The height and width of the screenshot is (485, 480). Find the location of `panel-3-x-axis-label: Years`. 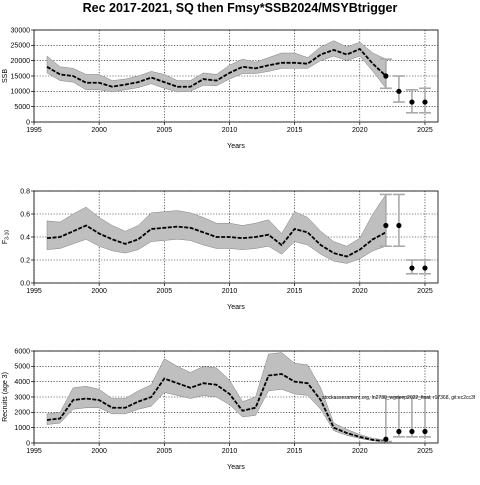

panel-3-x-axis-label: Years is located at coordinates (236, 467).